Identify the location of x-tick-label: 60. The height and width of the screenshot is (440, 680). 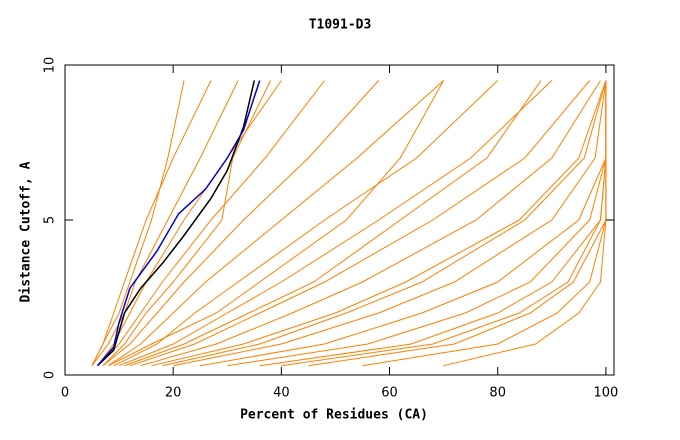
(389, 393).